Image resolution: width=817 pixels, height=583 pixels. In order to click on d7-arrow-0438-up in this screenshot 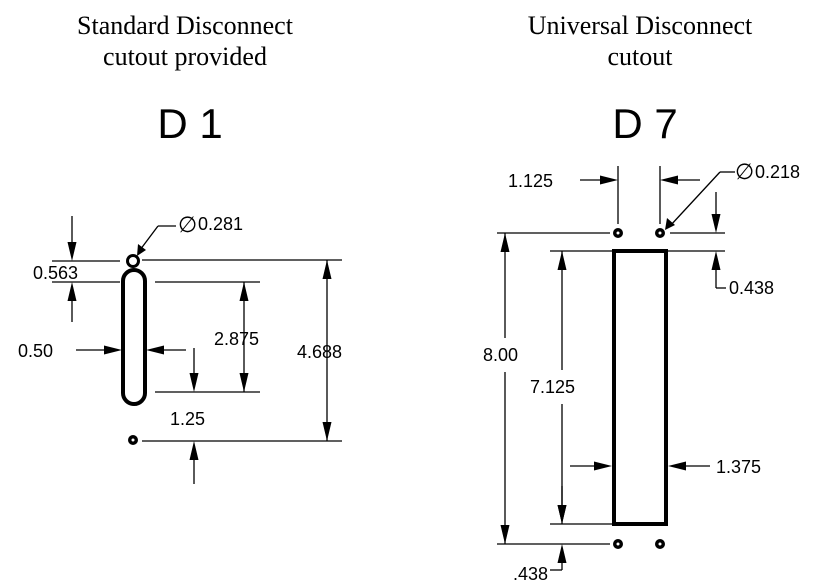, I will do `click(716, 260)`.